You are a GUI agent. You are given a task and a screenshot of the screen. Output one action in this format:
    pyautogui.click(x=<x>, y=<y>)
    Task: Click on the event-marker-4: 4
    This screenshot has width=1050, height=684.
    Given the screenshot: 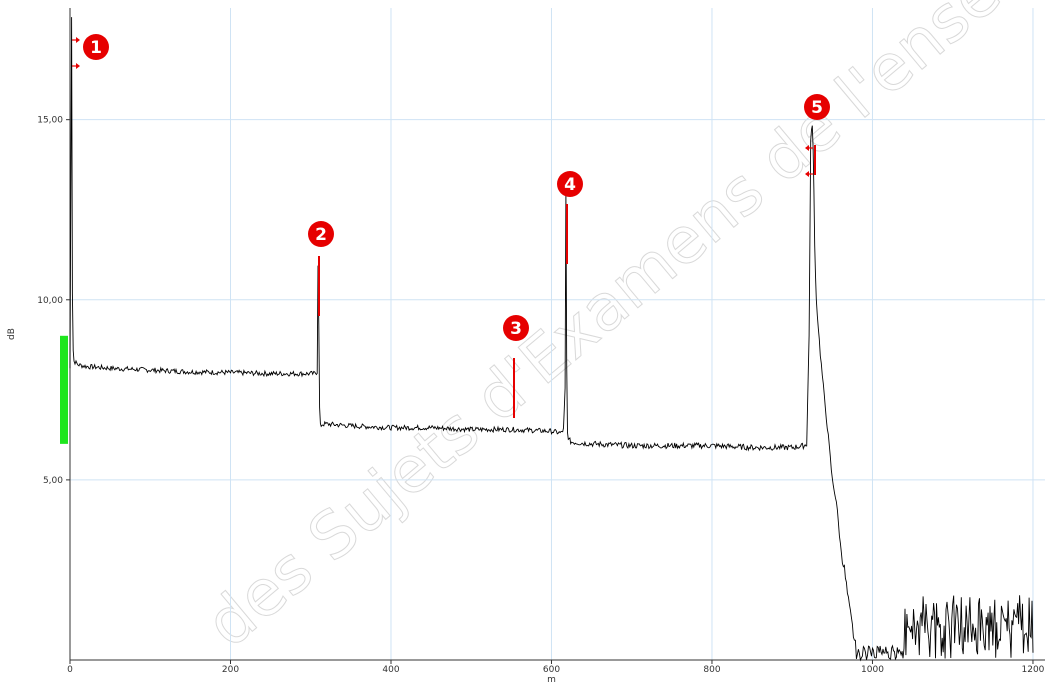 What is the action you would take?
    pyautogui.click(x=570, y=217)
    